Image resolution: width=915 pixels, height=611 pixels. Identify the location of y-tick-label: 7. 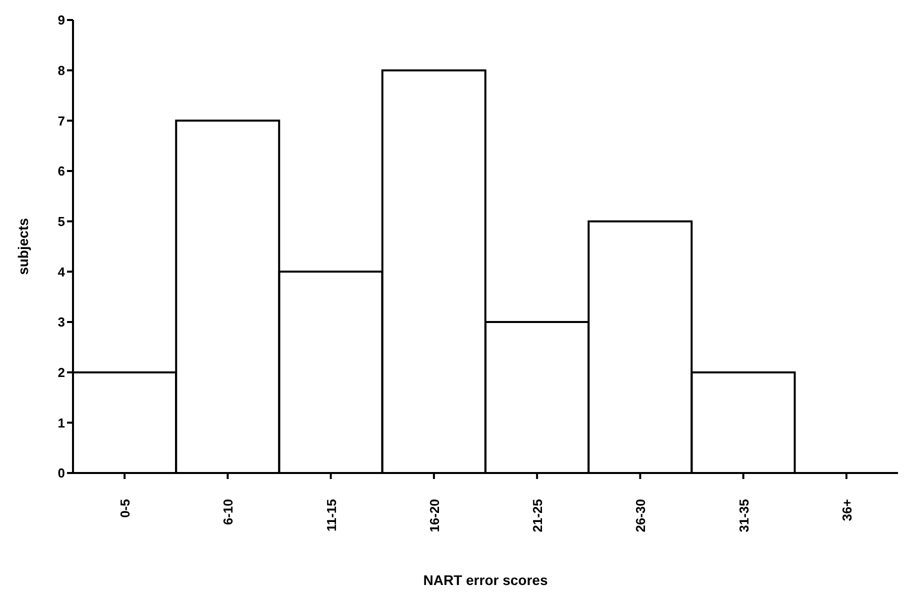
(61, 120).